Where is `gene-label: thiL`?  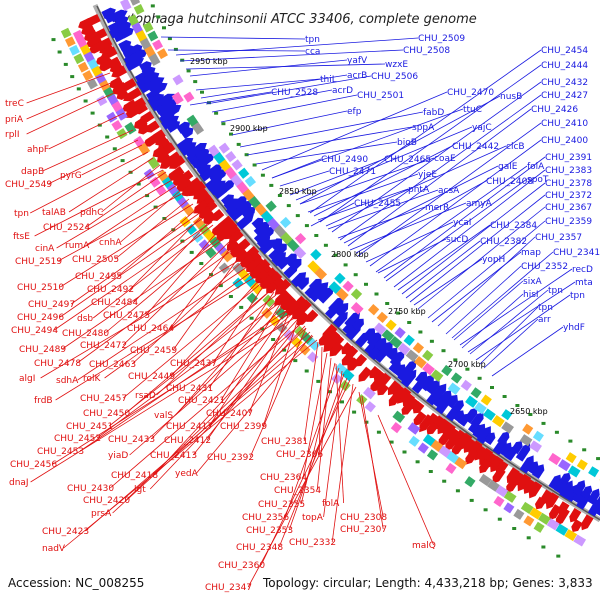 gene-label: thiL is located at coordinates (328, 80).